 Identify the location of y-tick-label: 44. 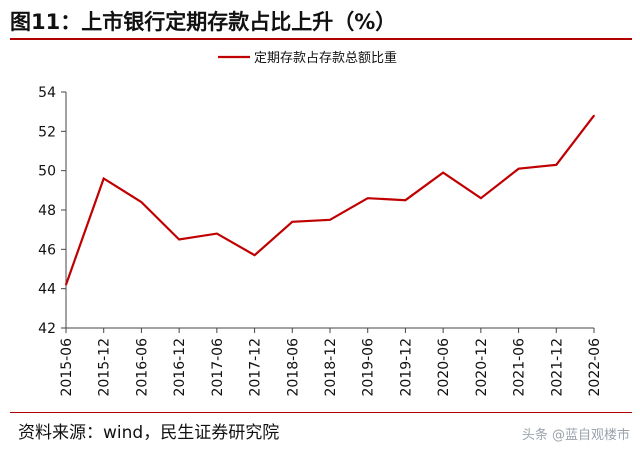
(47, 290).